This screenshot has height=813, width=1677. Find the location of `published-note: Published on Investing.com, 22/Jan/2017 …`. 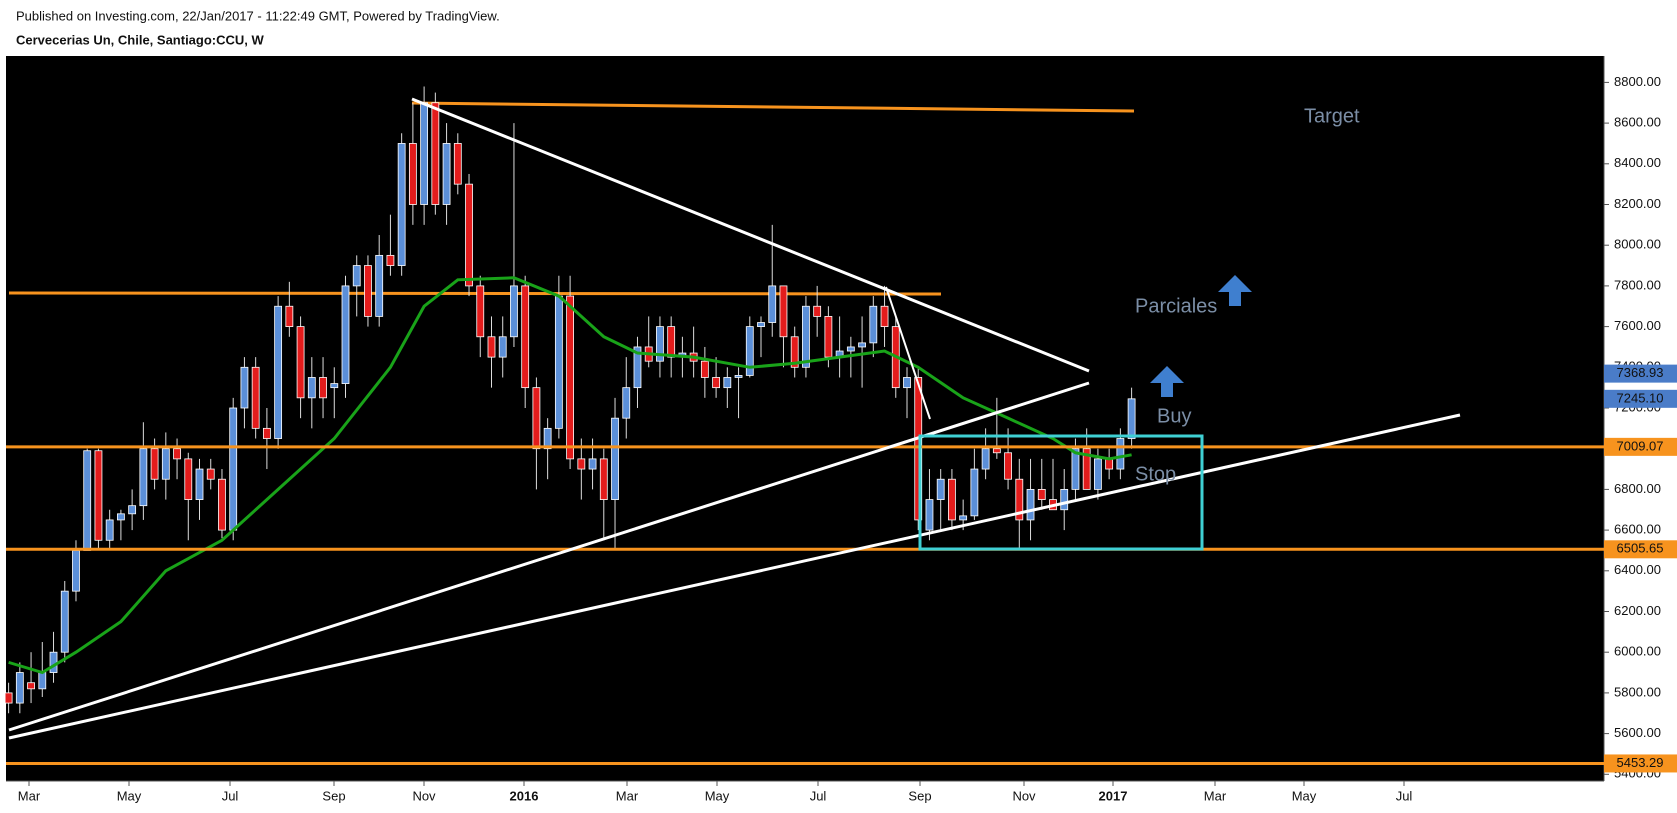

published-note: Published on Investing.com, 22/Jan/2017 … is located at coordinates (258, 15).